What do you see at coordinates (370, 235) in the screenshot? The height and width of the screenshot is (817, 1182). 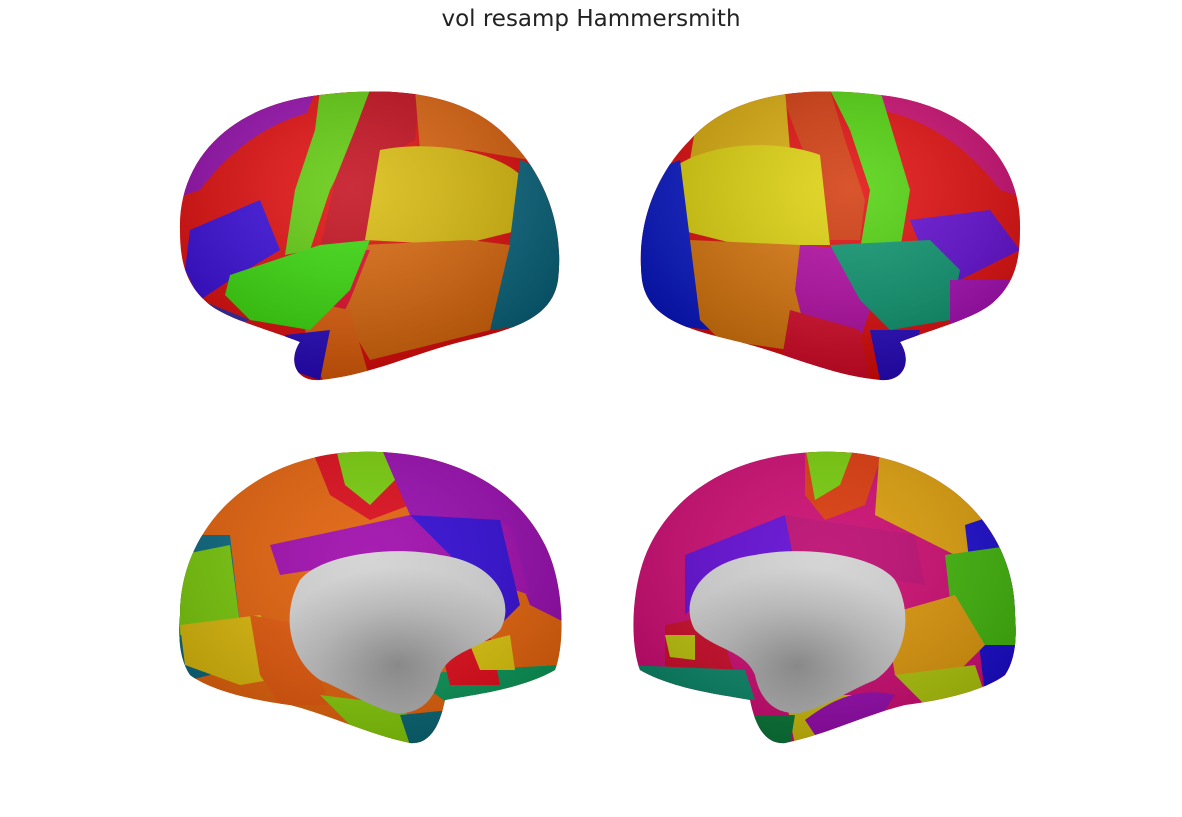 I see `left-lateral-view` at bounding box center [370, 235].